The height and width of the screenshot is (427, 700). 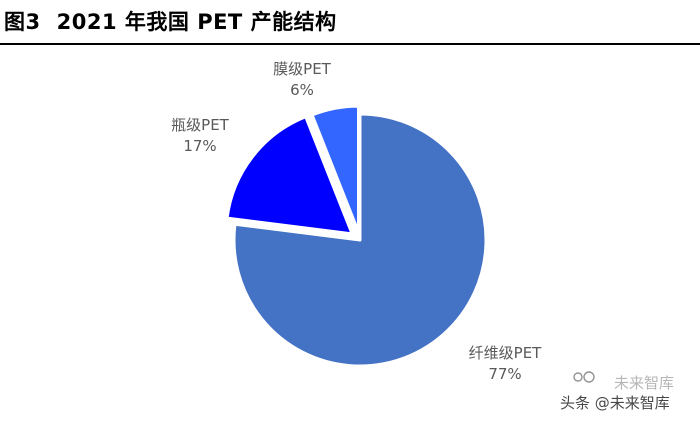 I want to click on watermark: 未来智库 头条 @未来智库, so click(x=617, y=392).